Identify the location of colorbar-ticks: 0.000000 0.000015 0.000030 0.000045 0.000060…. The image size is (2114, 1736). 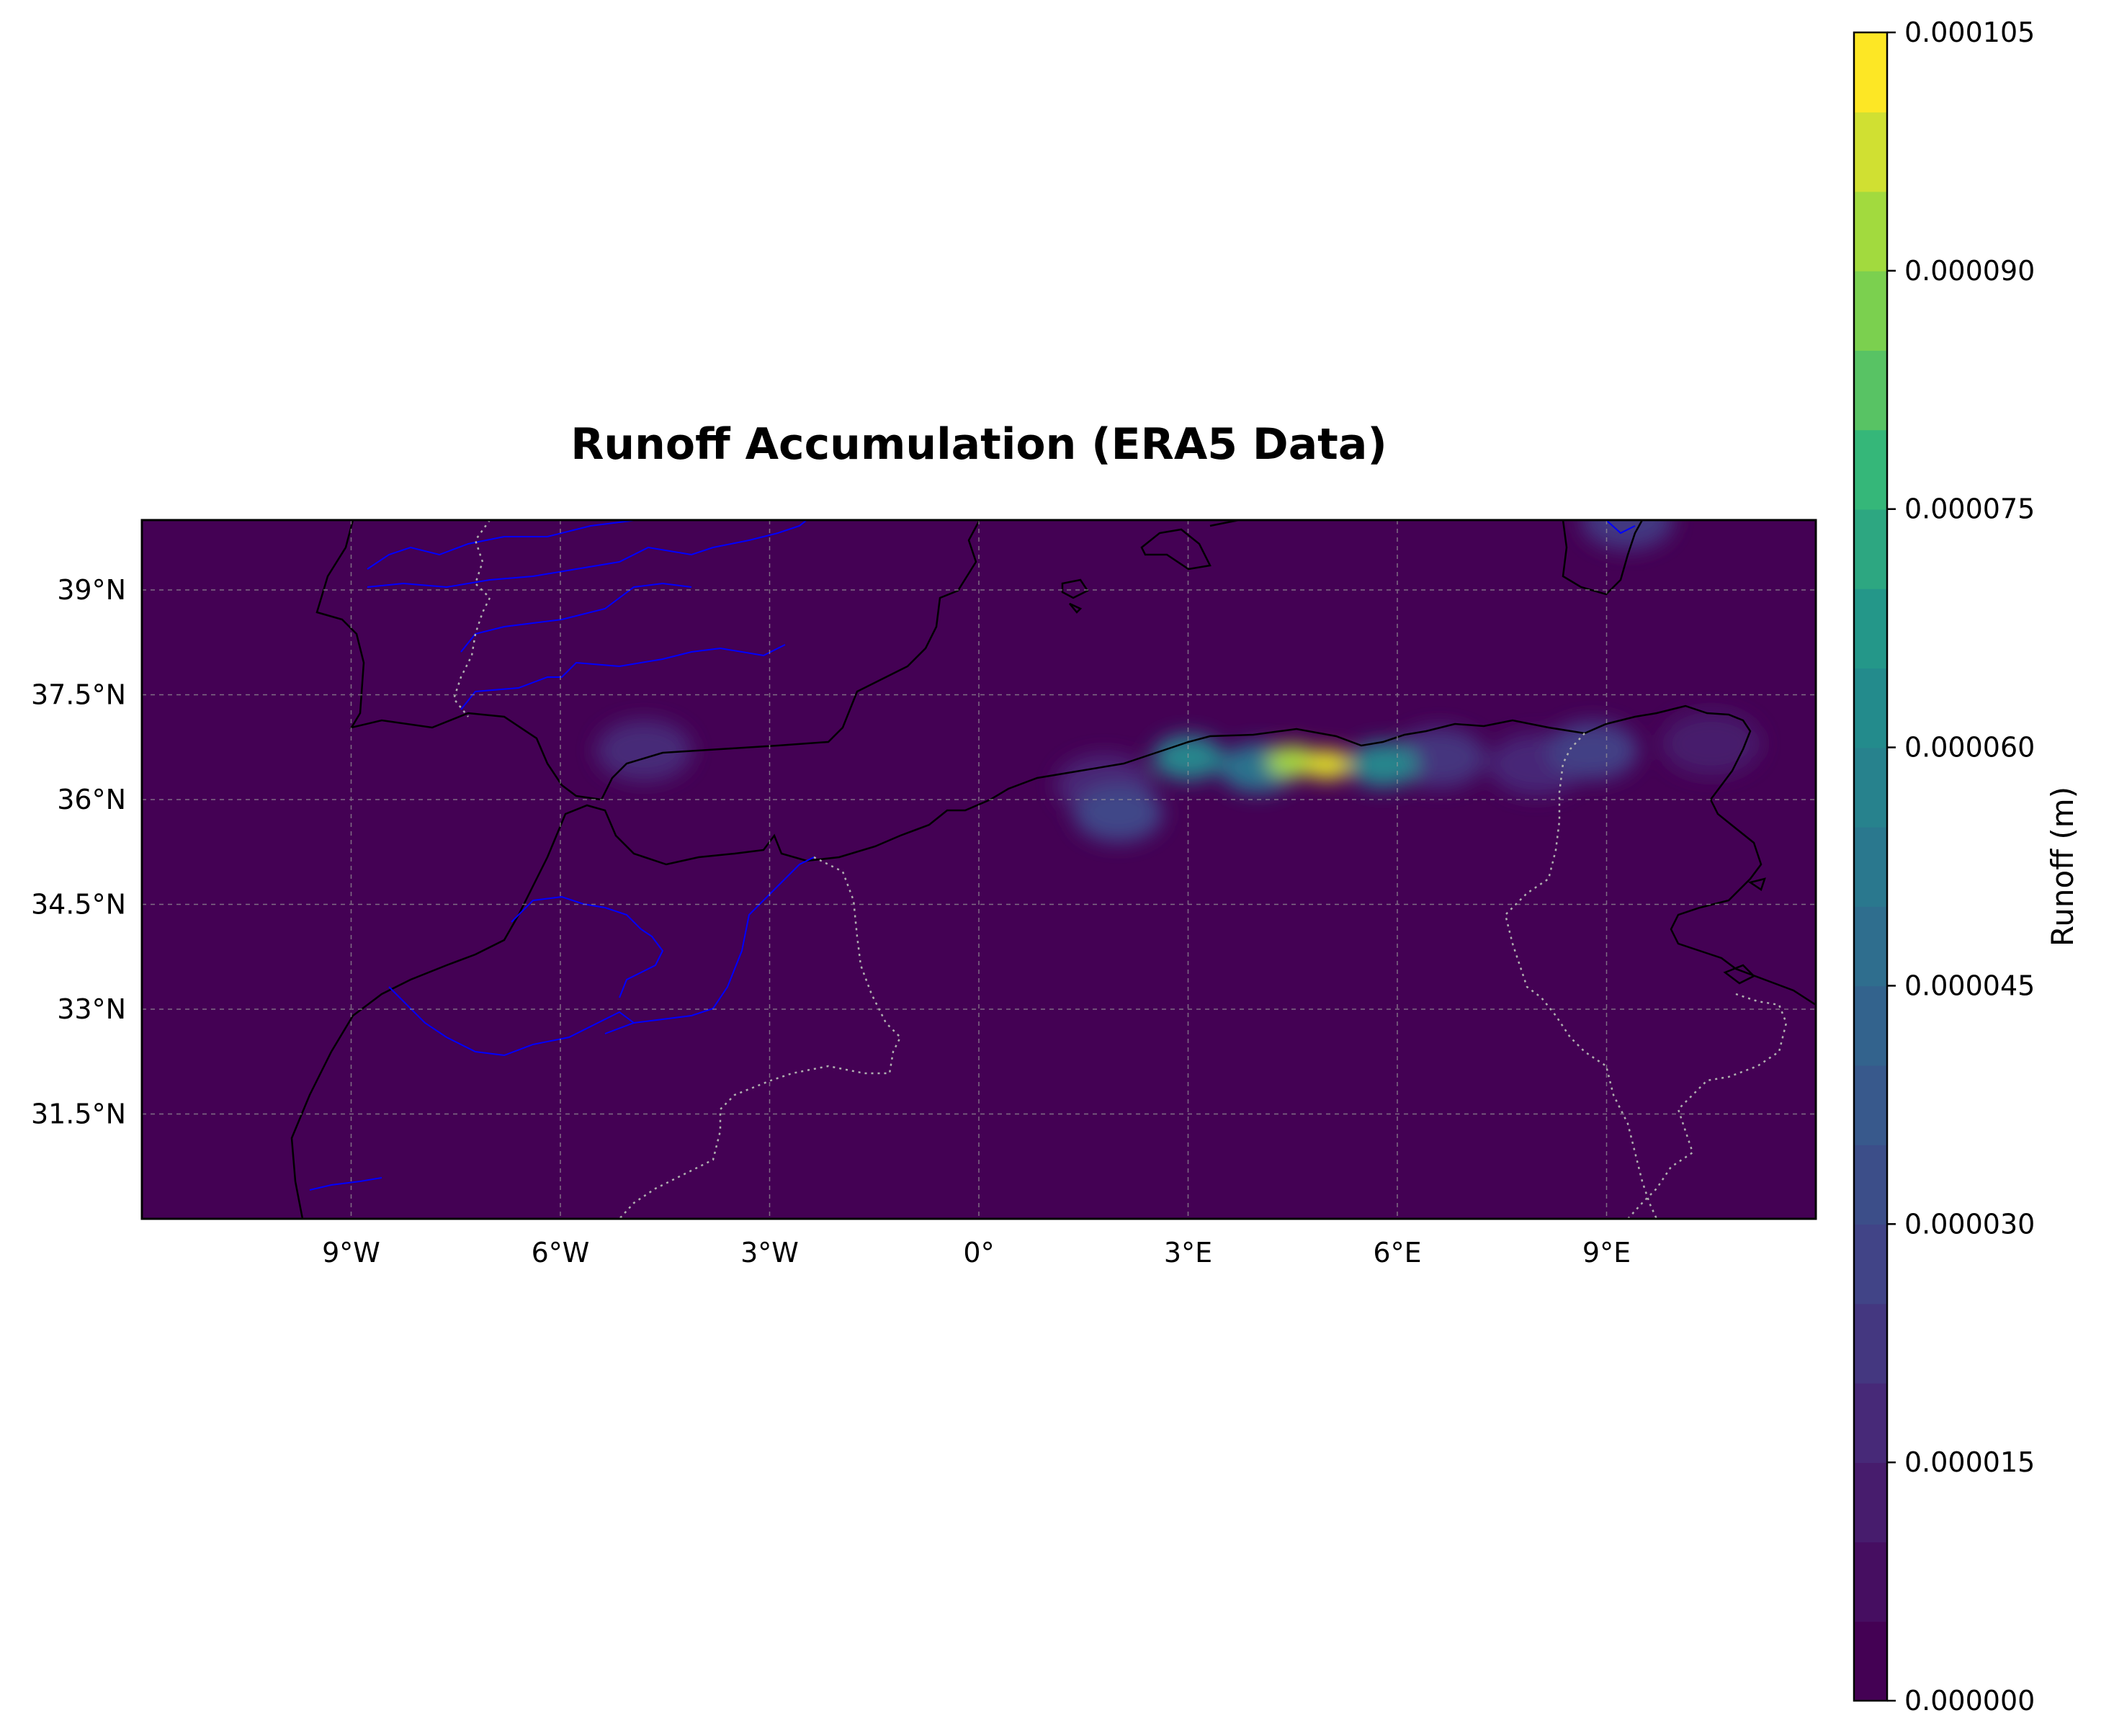
(1961, 867).